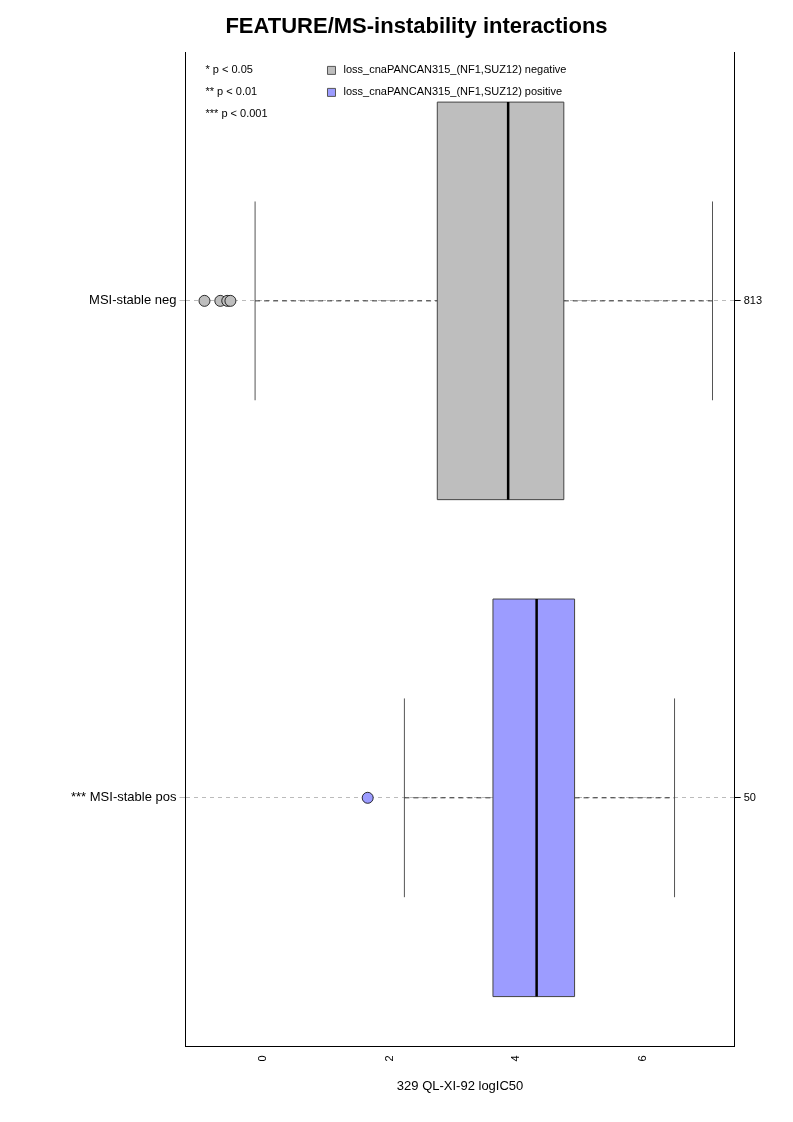 The width and height of the screenshot is (793, 1122). Describe the element at coordinates (262, 1058) in the screenshot. I see `x-tick-label: 0` at that location.